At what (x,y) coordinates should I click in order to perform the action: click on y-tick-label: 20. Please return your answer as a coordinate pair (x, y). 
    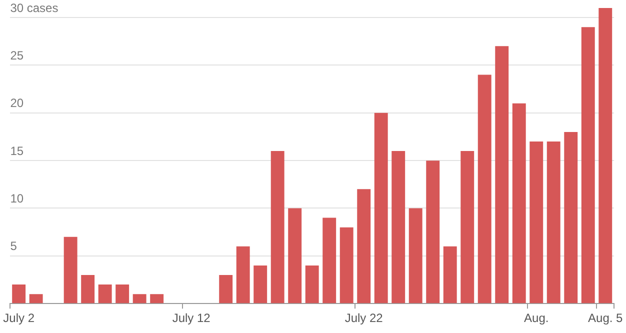
    Looking at the image, I should click on (17, 103).